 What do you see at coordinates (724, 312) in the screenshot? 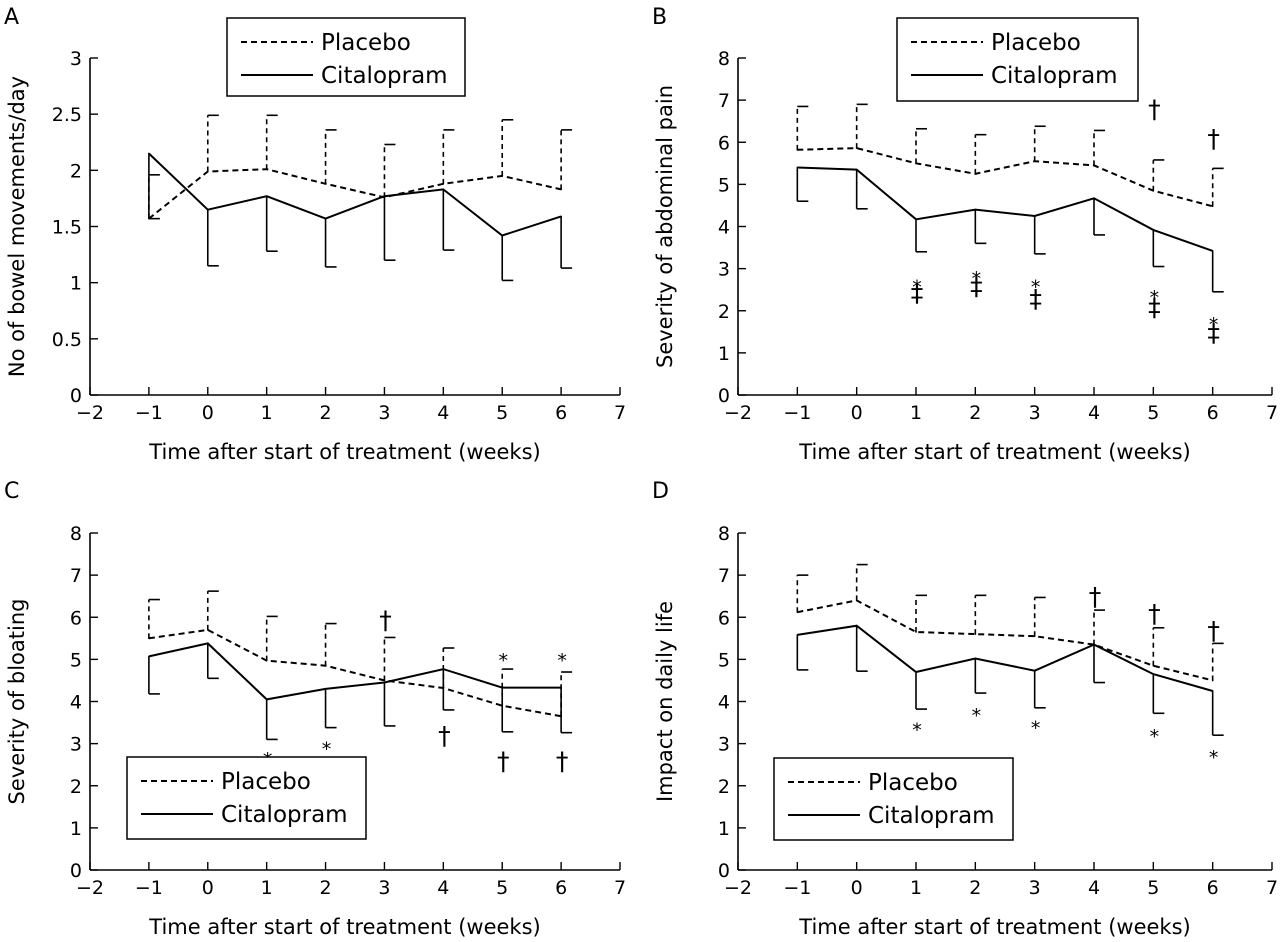
I see `y-tick-label: 2` at bounding box center [724, 312].